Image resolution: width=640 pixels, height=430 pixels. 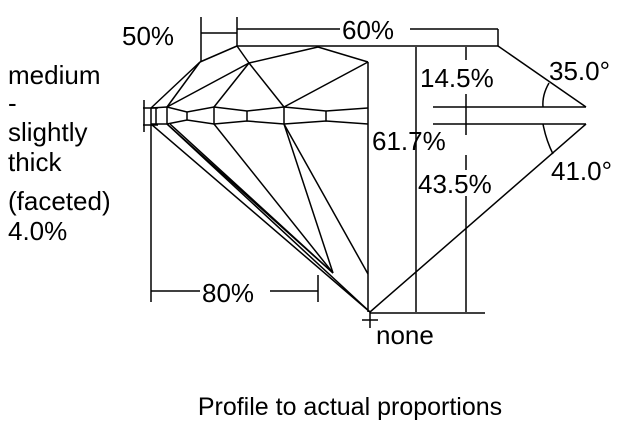 What do you see at coordinates (148, 36) in the screenshot?
I see `star-length-label: 50%` at bounding box center [148, 36].